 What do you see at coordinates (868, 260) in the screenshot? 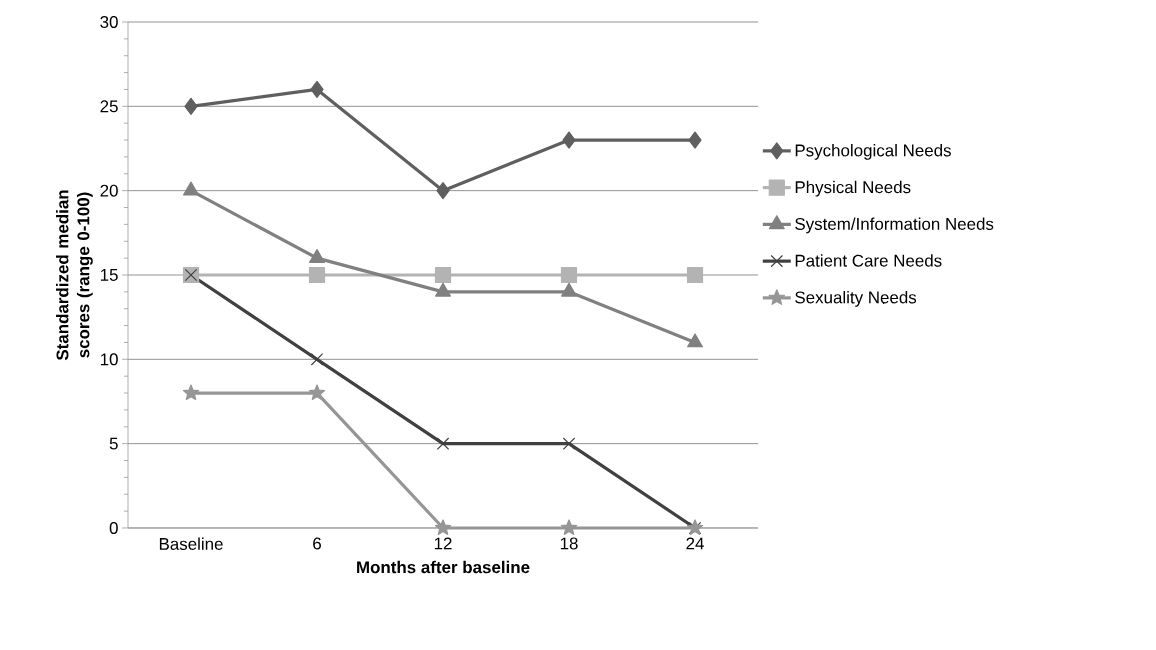
I see `legend-label: Patient Care Needs` at bounding box center [868, 260].